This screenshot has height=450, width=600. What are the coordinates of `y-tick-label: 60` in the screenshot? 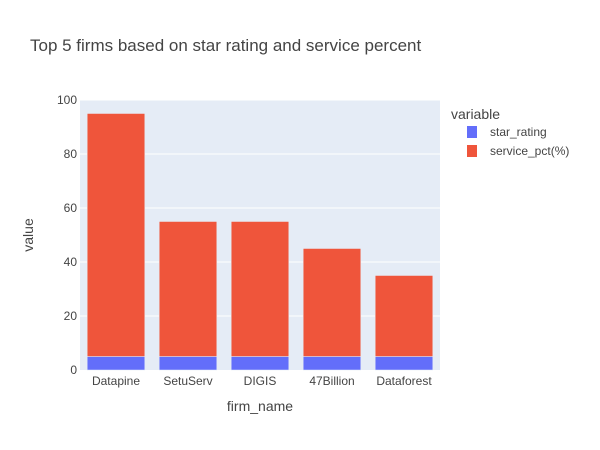 It's located at (71, 208).